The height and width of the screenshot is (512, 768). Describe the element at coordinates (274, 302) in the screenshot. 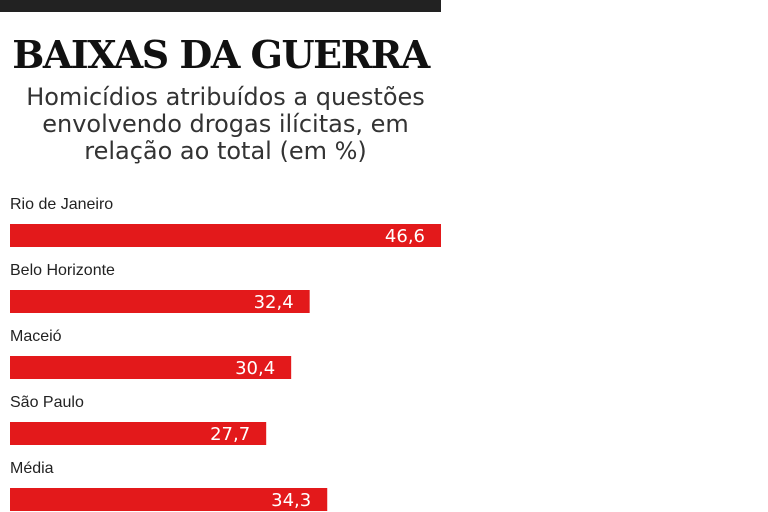

I see `bar-value-label: 32,4` at that location.